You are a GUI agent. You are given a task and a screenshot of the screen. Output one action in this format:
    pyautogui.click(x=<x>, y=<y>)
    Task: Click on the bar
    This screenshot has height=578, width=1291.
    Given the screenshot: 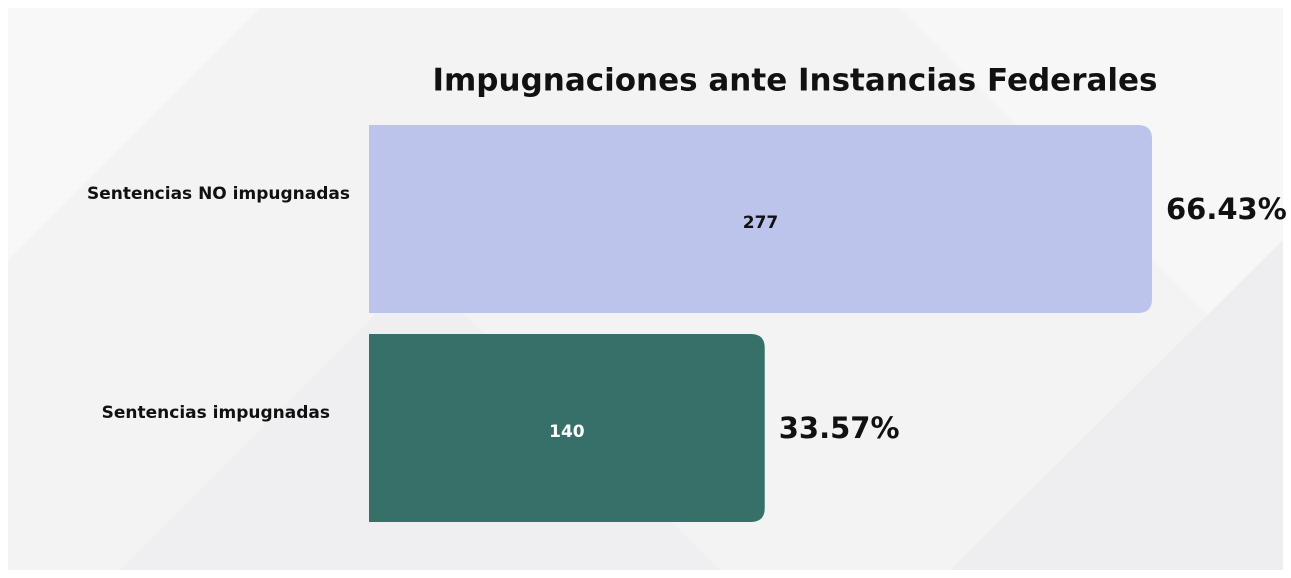 What is the action you would take?
    pyautogui.click(x=567, y=428)
    